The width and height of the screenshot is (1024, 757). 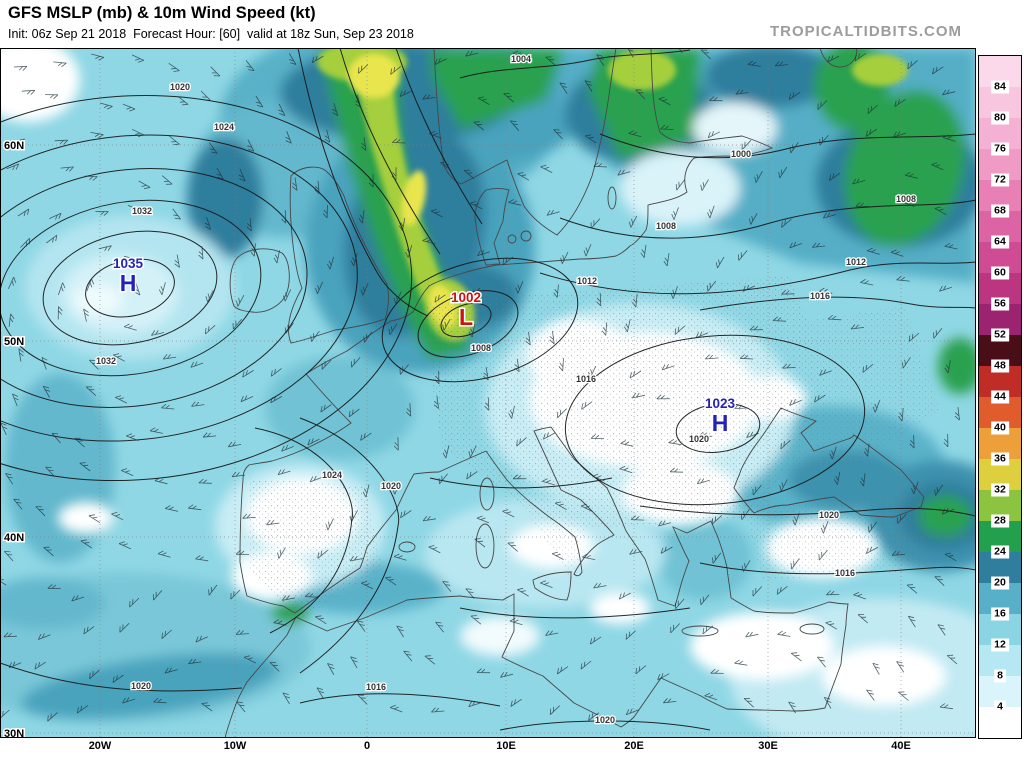 What do you see at coordinates (1000, 149) in the screenshot?
I see `colorbar-tick-label: 76` at bounding box center [1000, 149].